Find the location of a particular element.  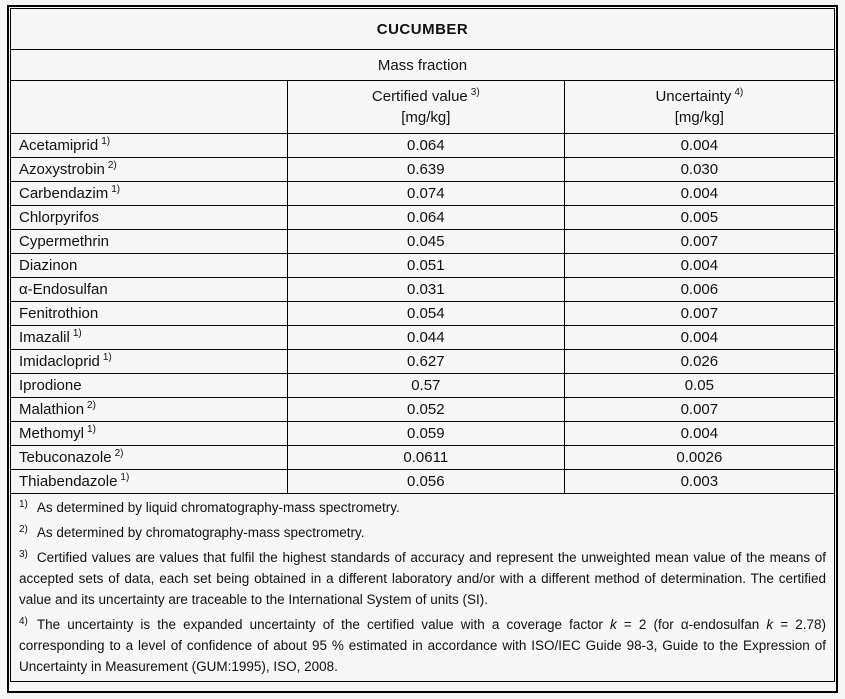

analyte-name: Tebuconazole is located at coordinates (65, 457).